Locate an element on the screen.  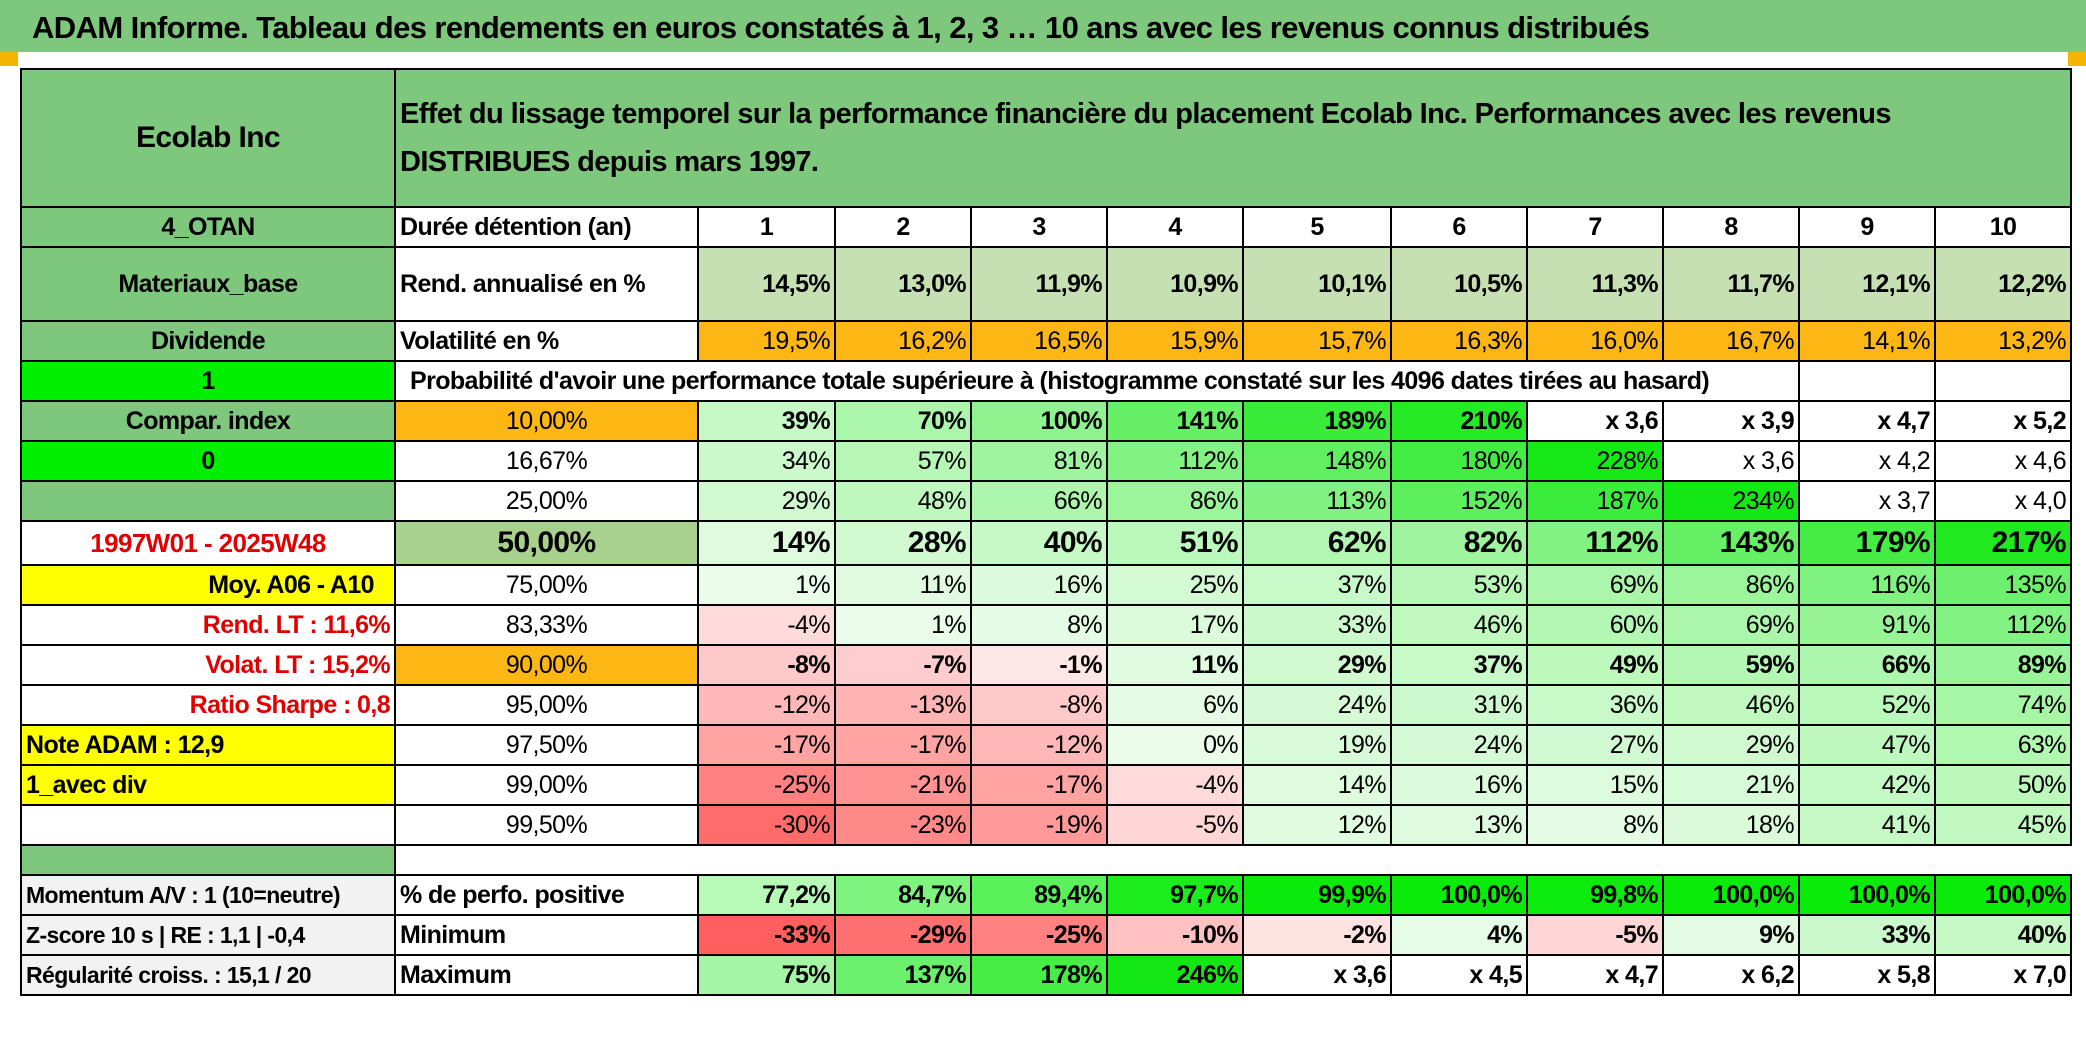
proba-cell: 70% is located at coordinates (903, 421).